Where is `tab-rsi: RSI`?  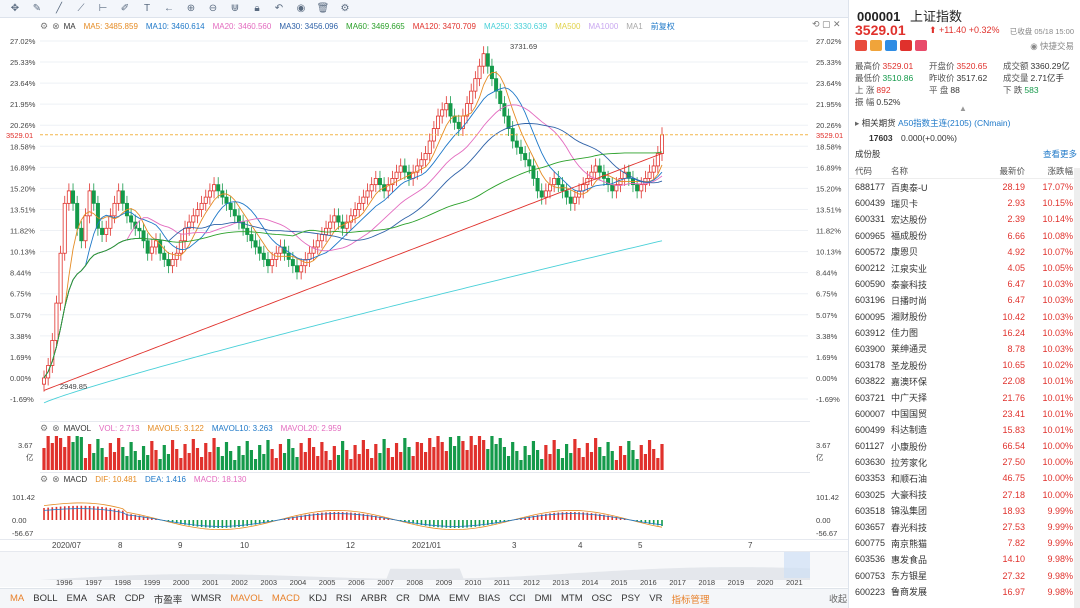 tab-rsi: RSI is located at coordinates (343, 598).